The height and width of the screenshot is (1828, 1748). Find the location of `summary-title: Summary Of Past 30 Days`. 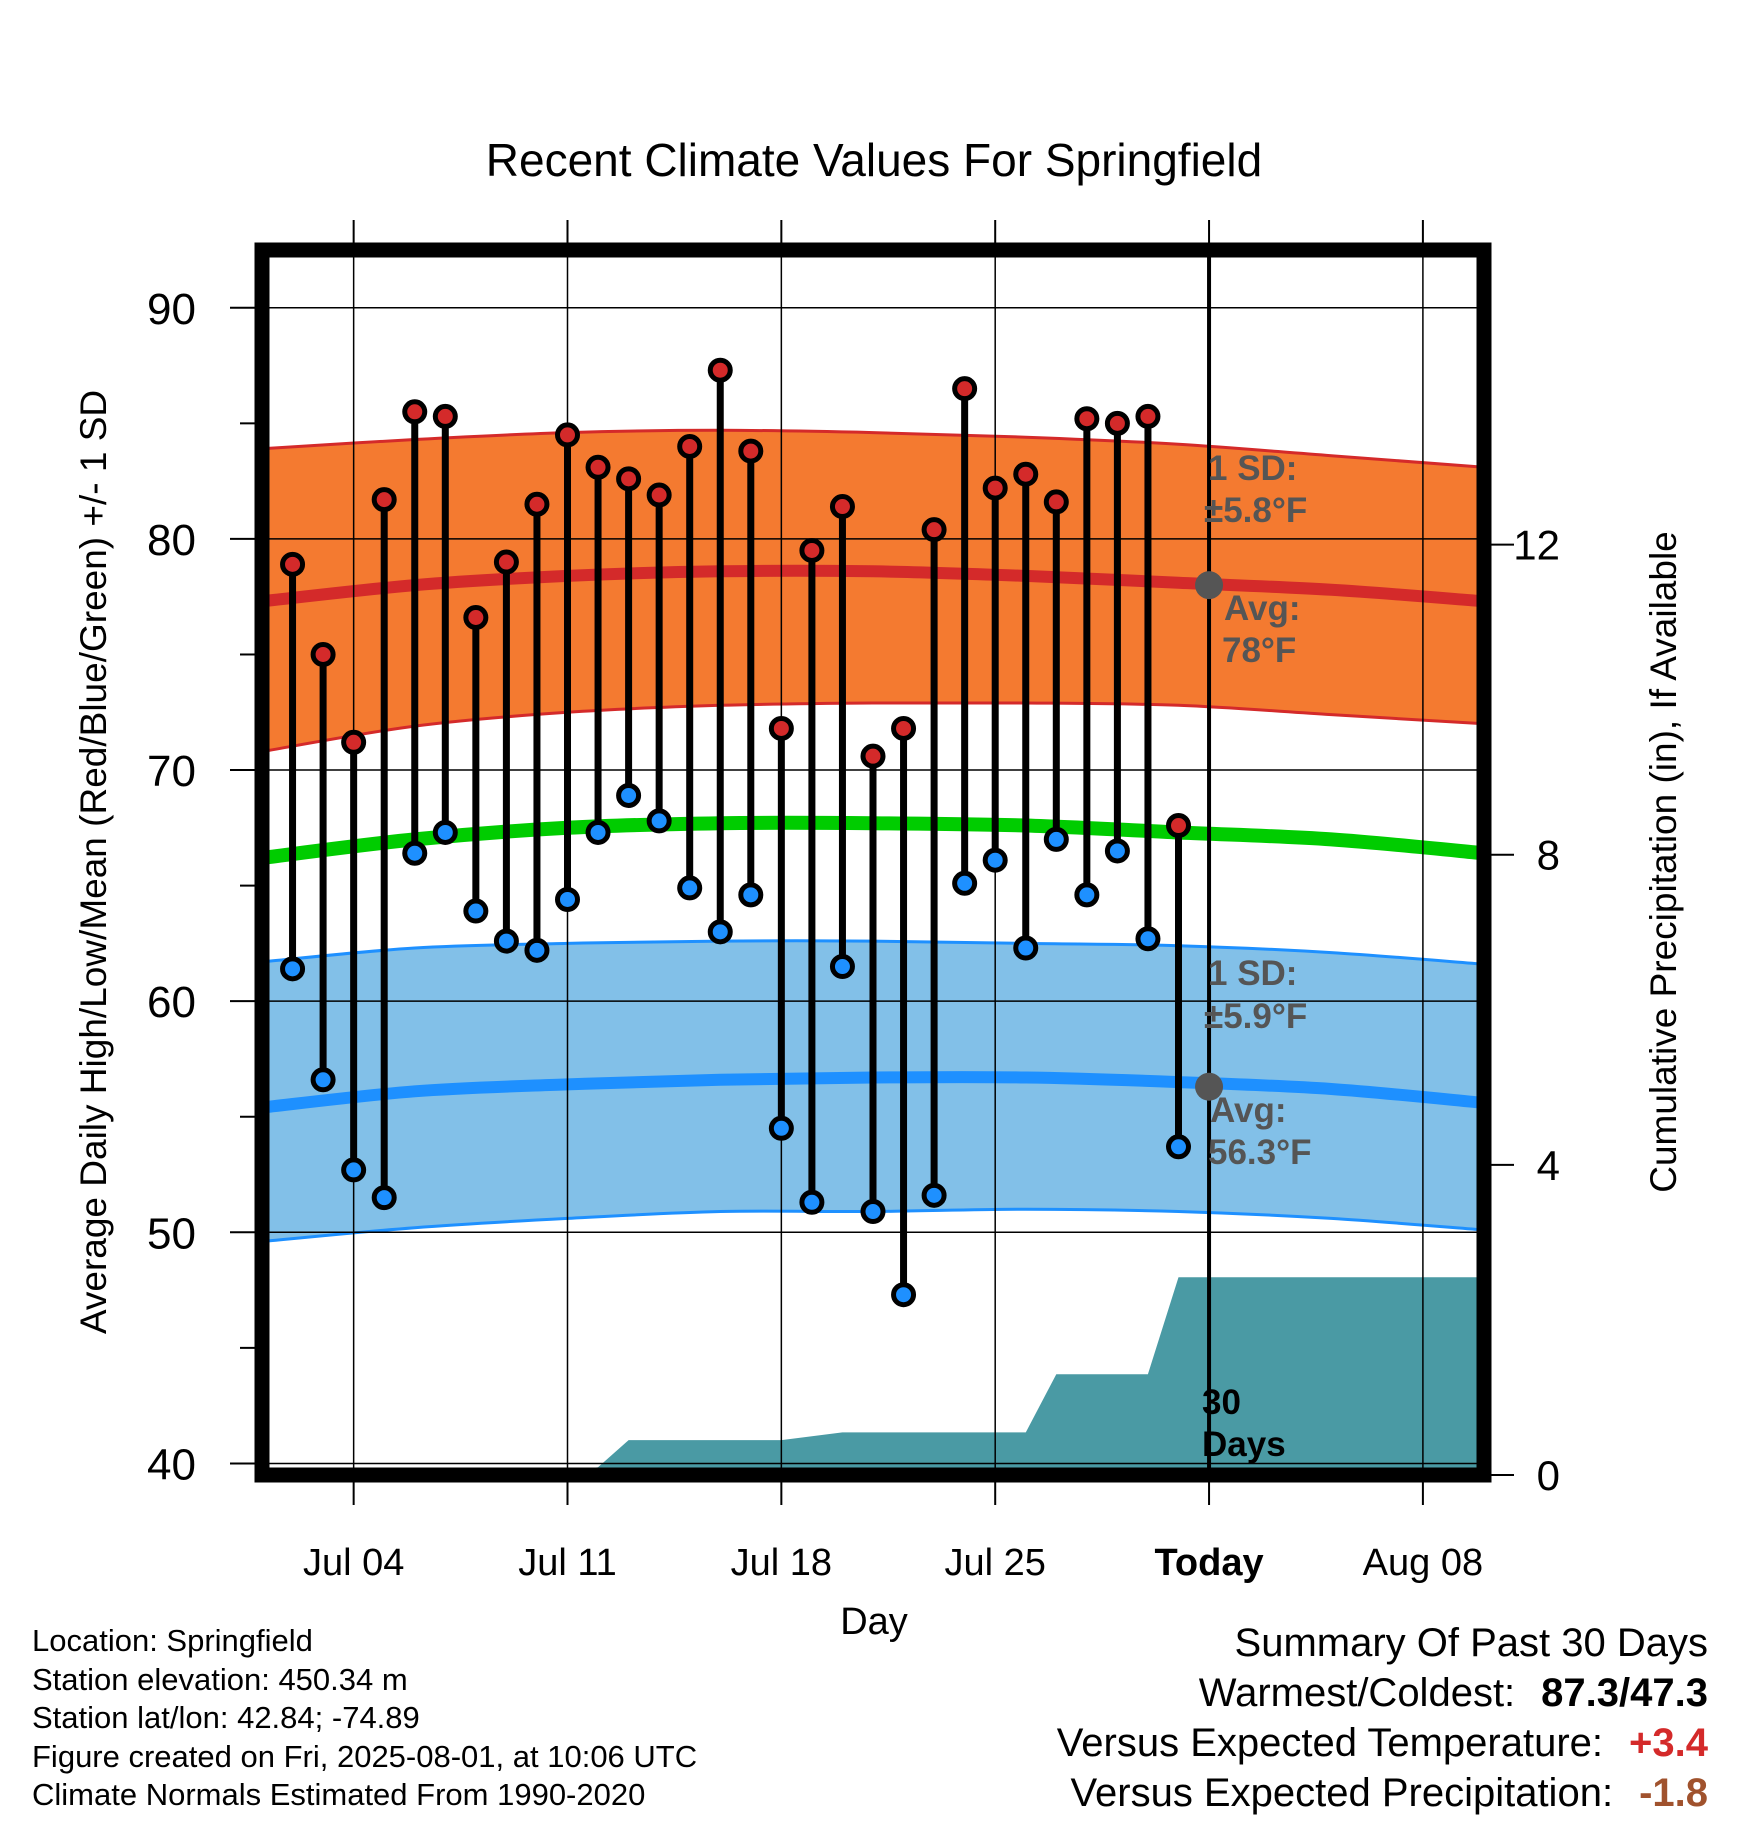

summary-title: Summary Of Past 30 Days is located at coordinates (1471, 1643).